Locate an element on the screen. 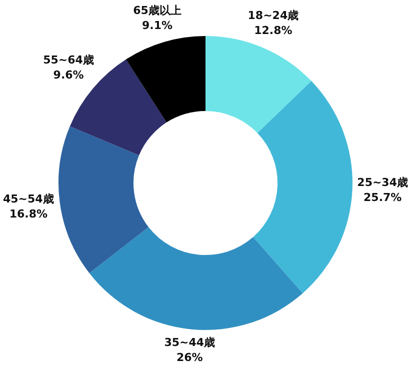 The image size is (411, 366). slice-label: 25~34歳 is located at coordinates (382, 182).